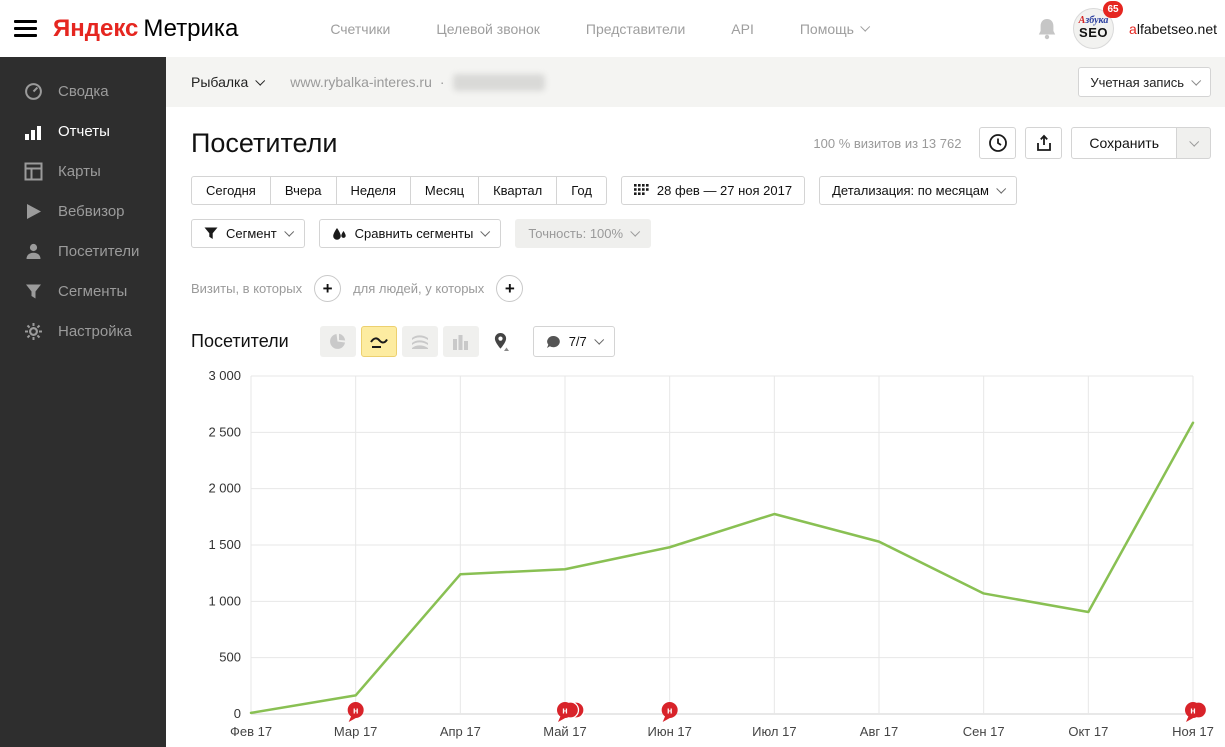  What do you see at coordinates (1124, 143) in the screenshot?
I see `save-button: Сохранить` at bounding box center [1124, 143].